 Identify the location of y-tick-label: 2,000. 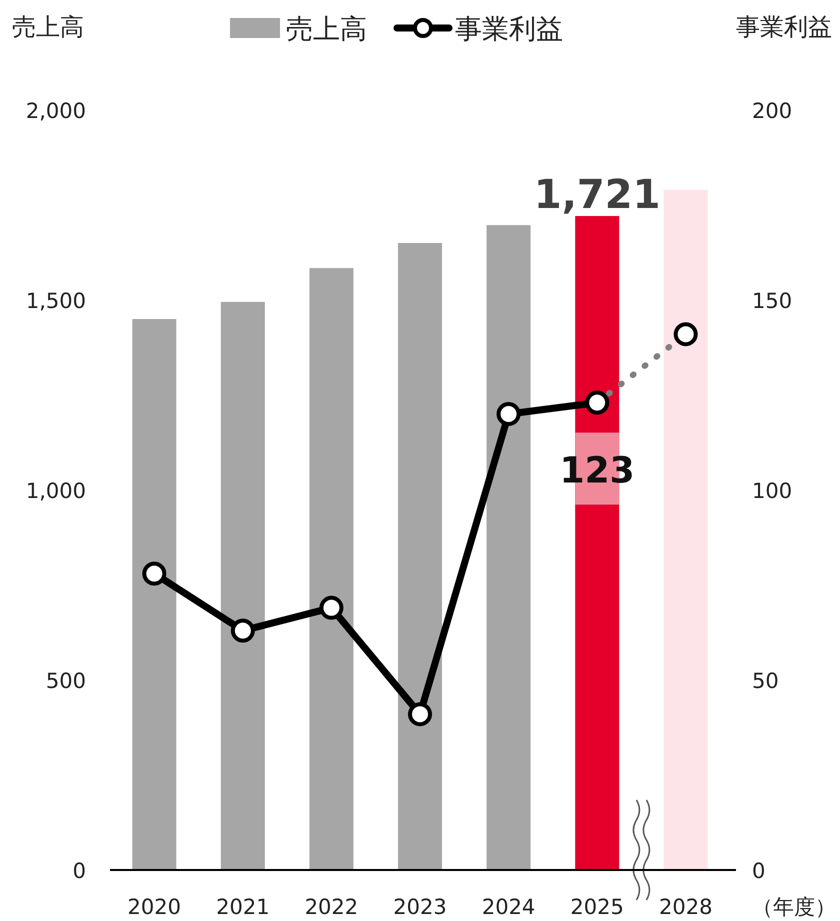
(56, 111).